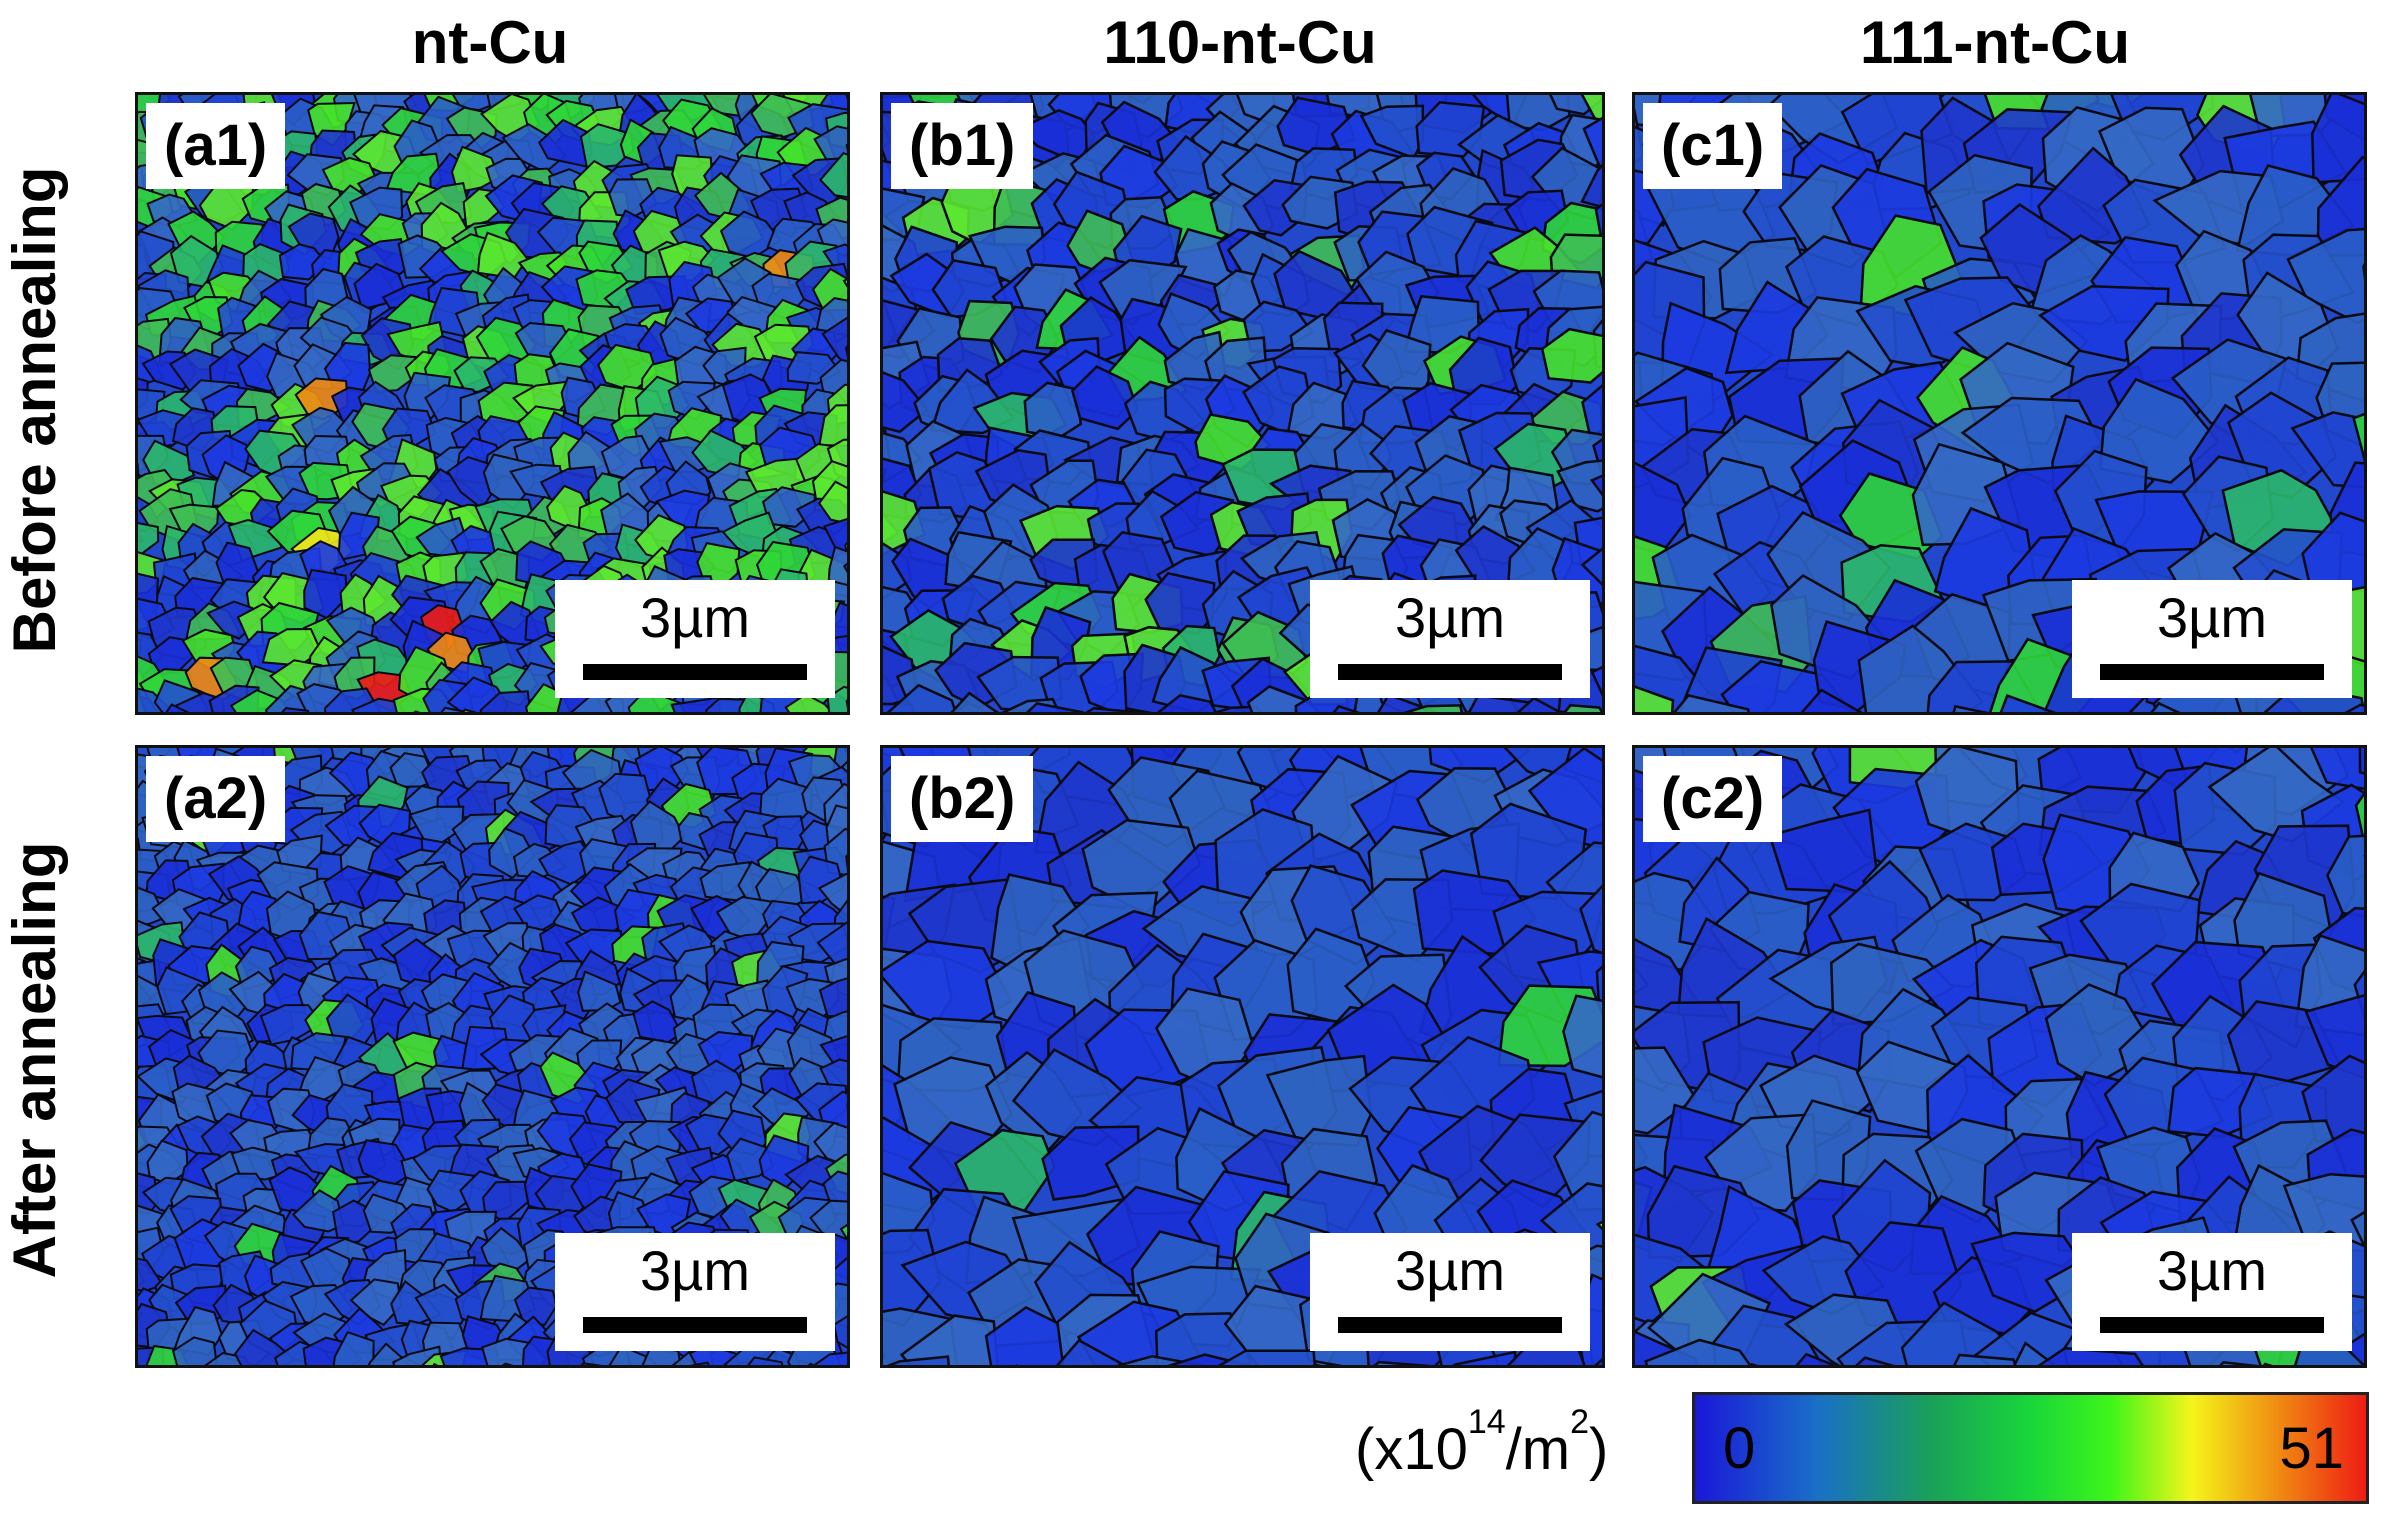 This screenshot has height=1520, width=2381. Describe the element at coordinates (1713, 799) in the screenshot. I see `panel-label: (c2)` at that location.